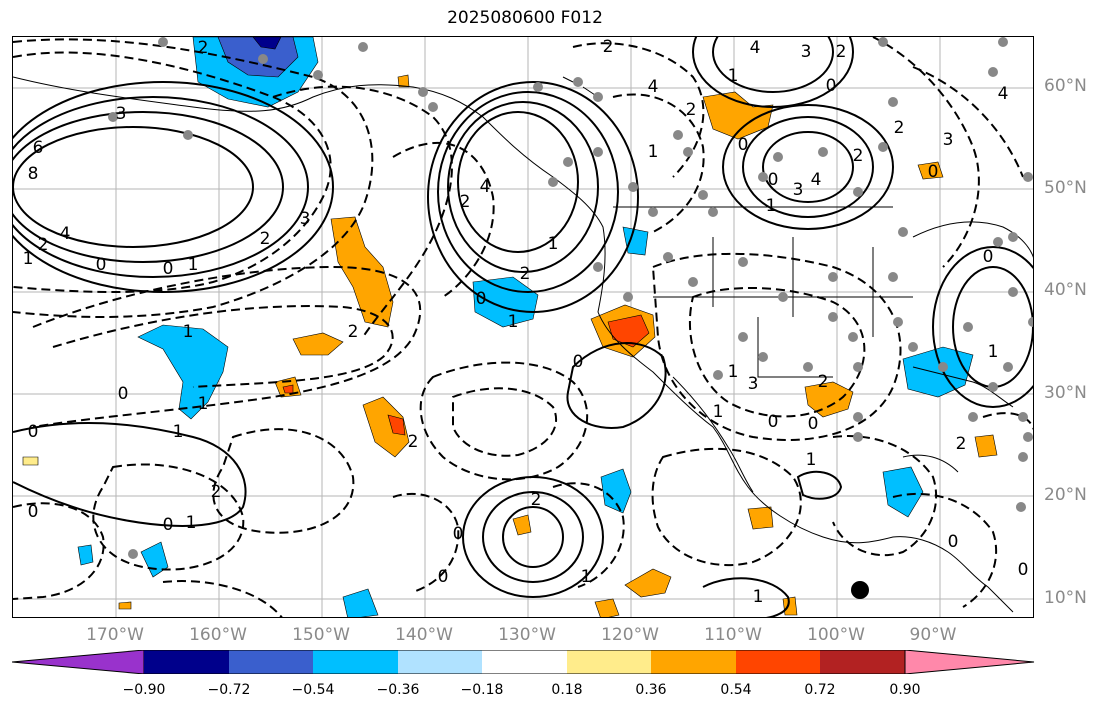  What do you see at coordinates (525, 18) in the screenshot?
I see `map-title: 2025080600 F012` at bounding box center [525, 18].